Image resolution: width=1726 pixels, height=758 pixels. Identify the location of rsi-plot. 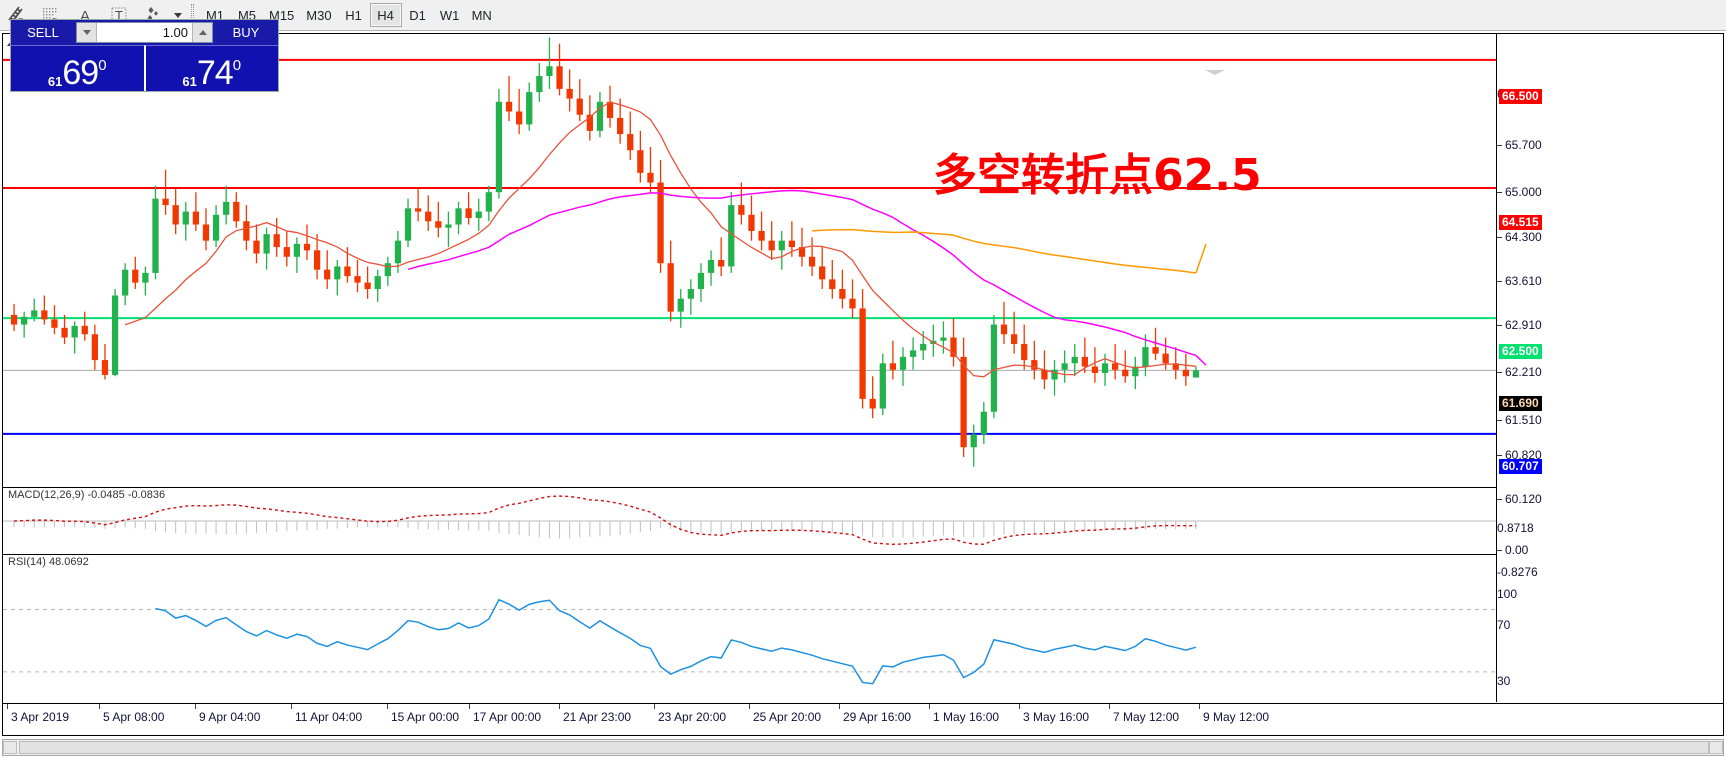
(749, 641).